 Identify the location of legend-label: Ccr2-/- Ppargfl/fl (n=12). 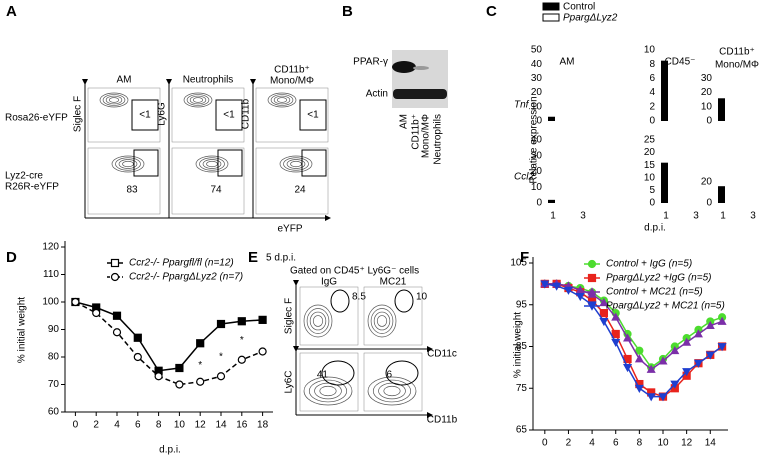
(181, 263).